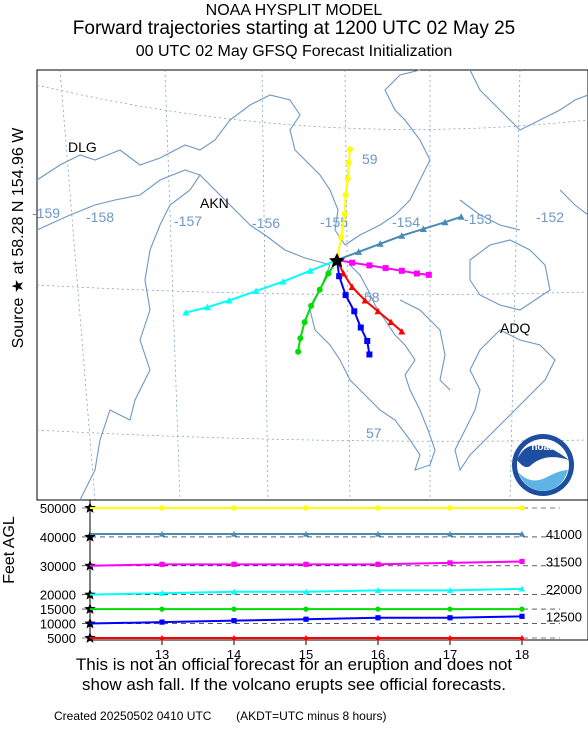 Image resolution: width=588 pixels, height=730 pixels. I want to click on height-tick-label: 5000, so click(61, 638).